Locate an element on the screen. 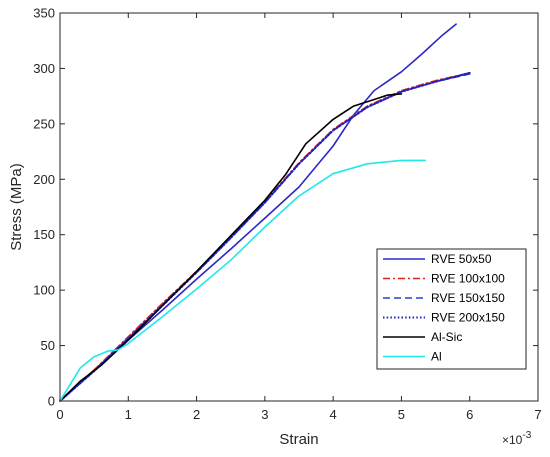 This screenshot has height=457, width=550. y-tick-label: 300 is located at coordinates (44, 68).